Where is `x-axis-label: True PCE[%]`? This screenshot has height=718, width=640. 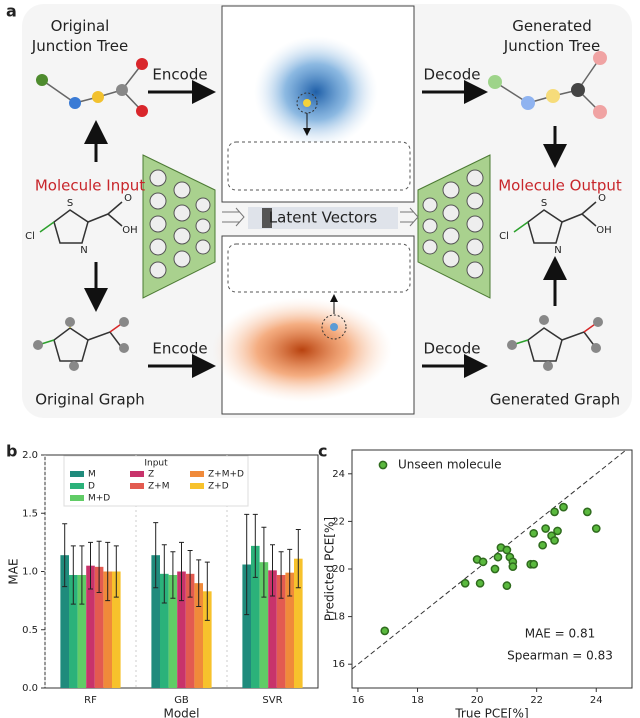
x-axis-label: True PCE[%] is located at coordinates (491, 712).